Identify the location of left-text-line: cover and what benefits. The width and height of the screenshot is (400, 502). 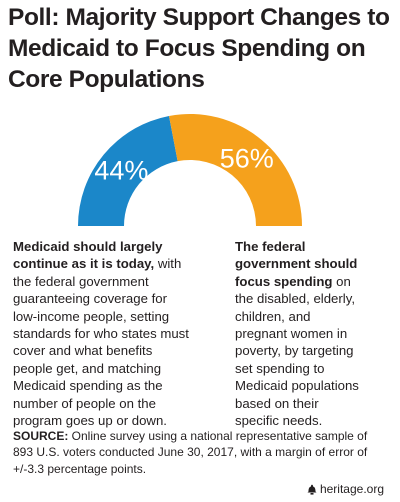
(83, 351).